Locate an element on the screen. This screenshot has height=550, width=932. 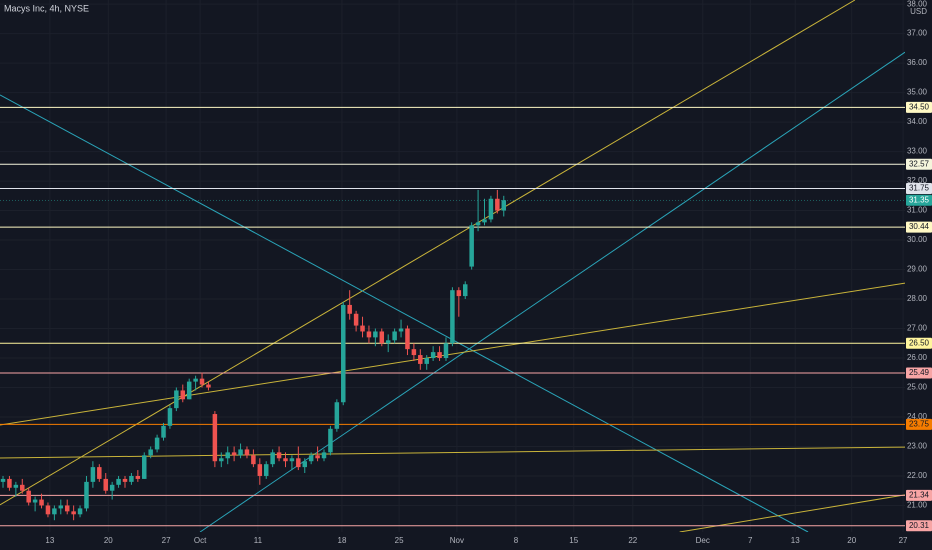
x-tick-label: 18 is located at coordinates (342, 540).